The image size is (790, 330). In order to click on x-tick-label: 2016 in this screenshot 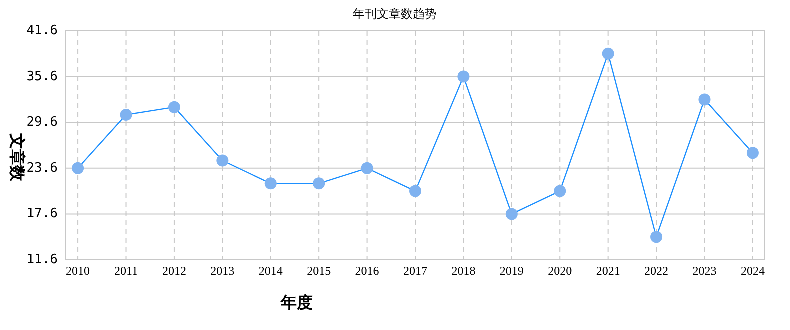, I will do `click(367, 271)`.